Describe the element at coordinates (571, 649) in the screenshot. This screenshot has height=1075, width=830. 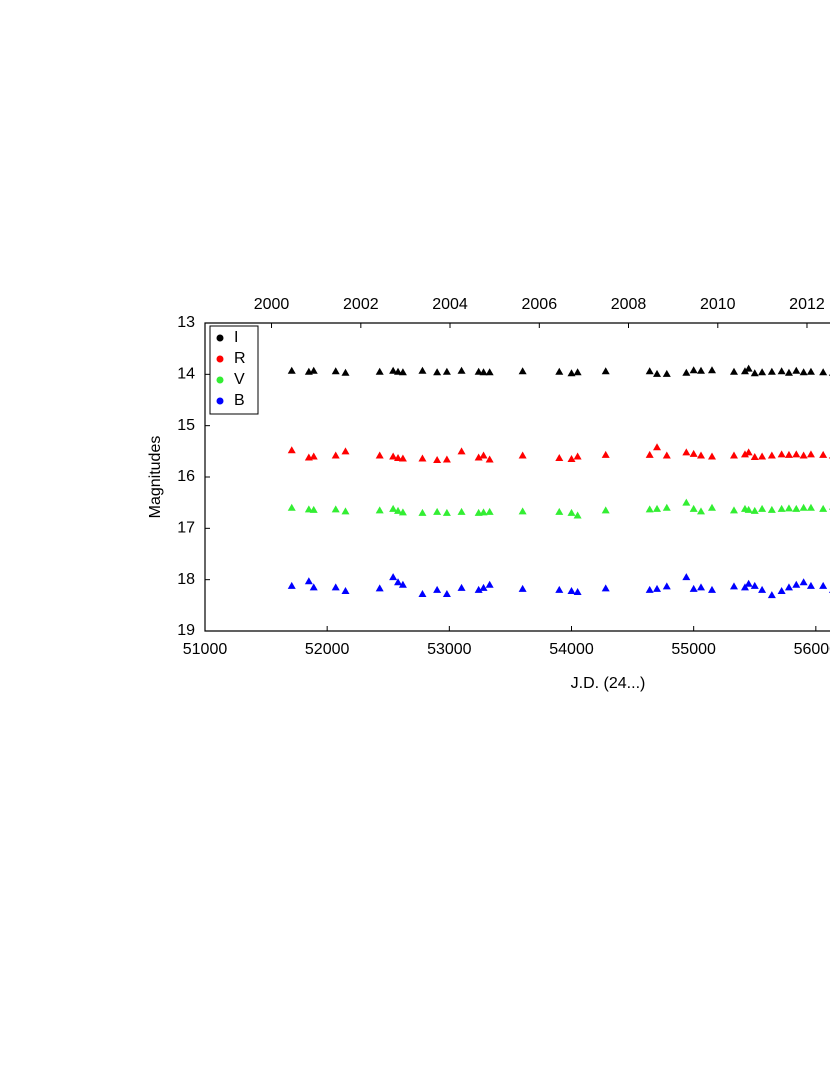
I see `x-tick-label: 54000` at that location.